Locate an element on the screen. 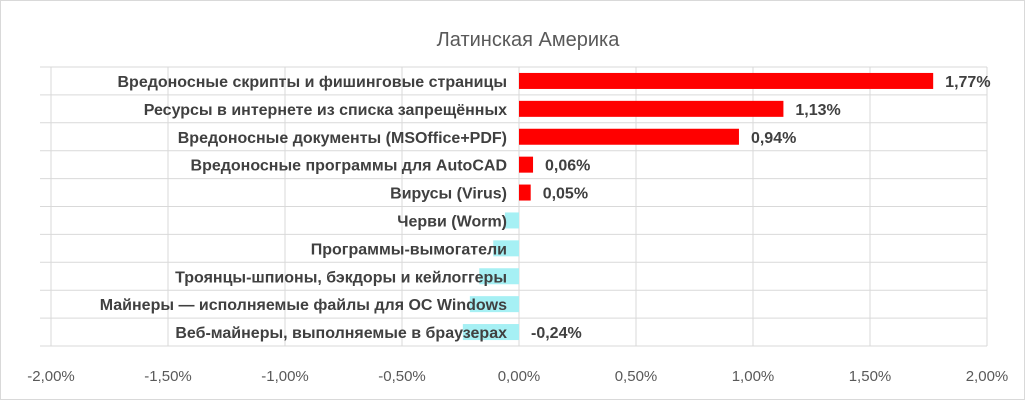 The width and height of the screenshot is (1025, 400). category-label: Черви (Worm) is located at coordinates (452, 221).